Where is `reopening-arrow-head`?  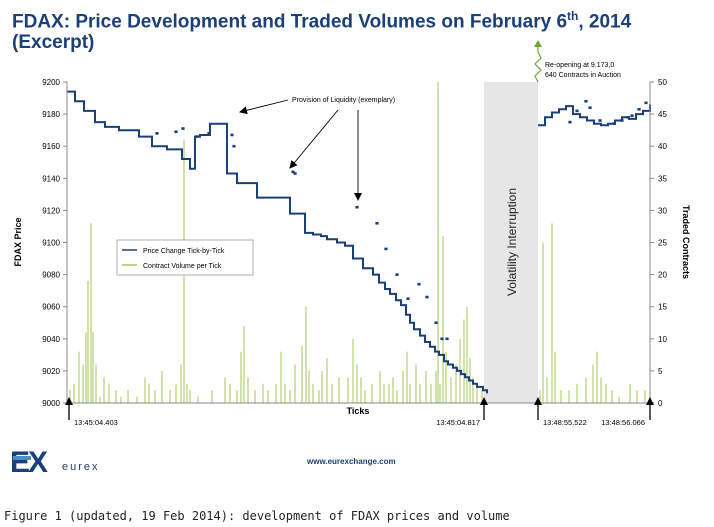
reopening-arrow-head is located at coordinates (538, 43).